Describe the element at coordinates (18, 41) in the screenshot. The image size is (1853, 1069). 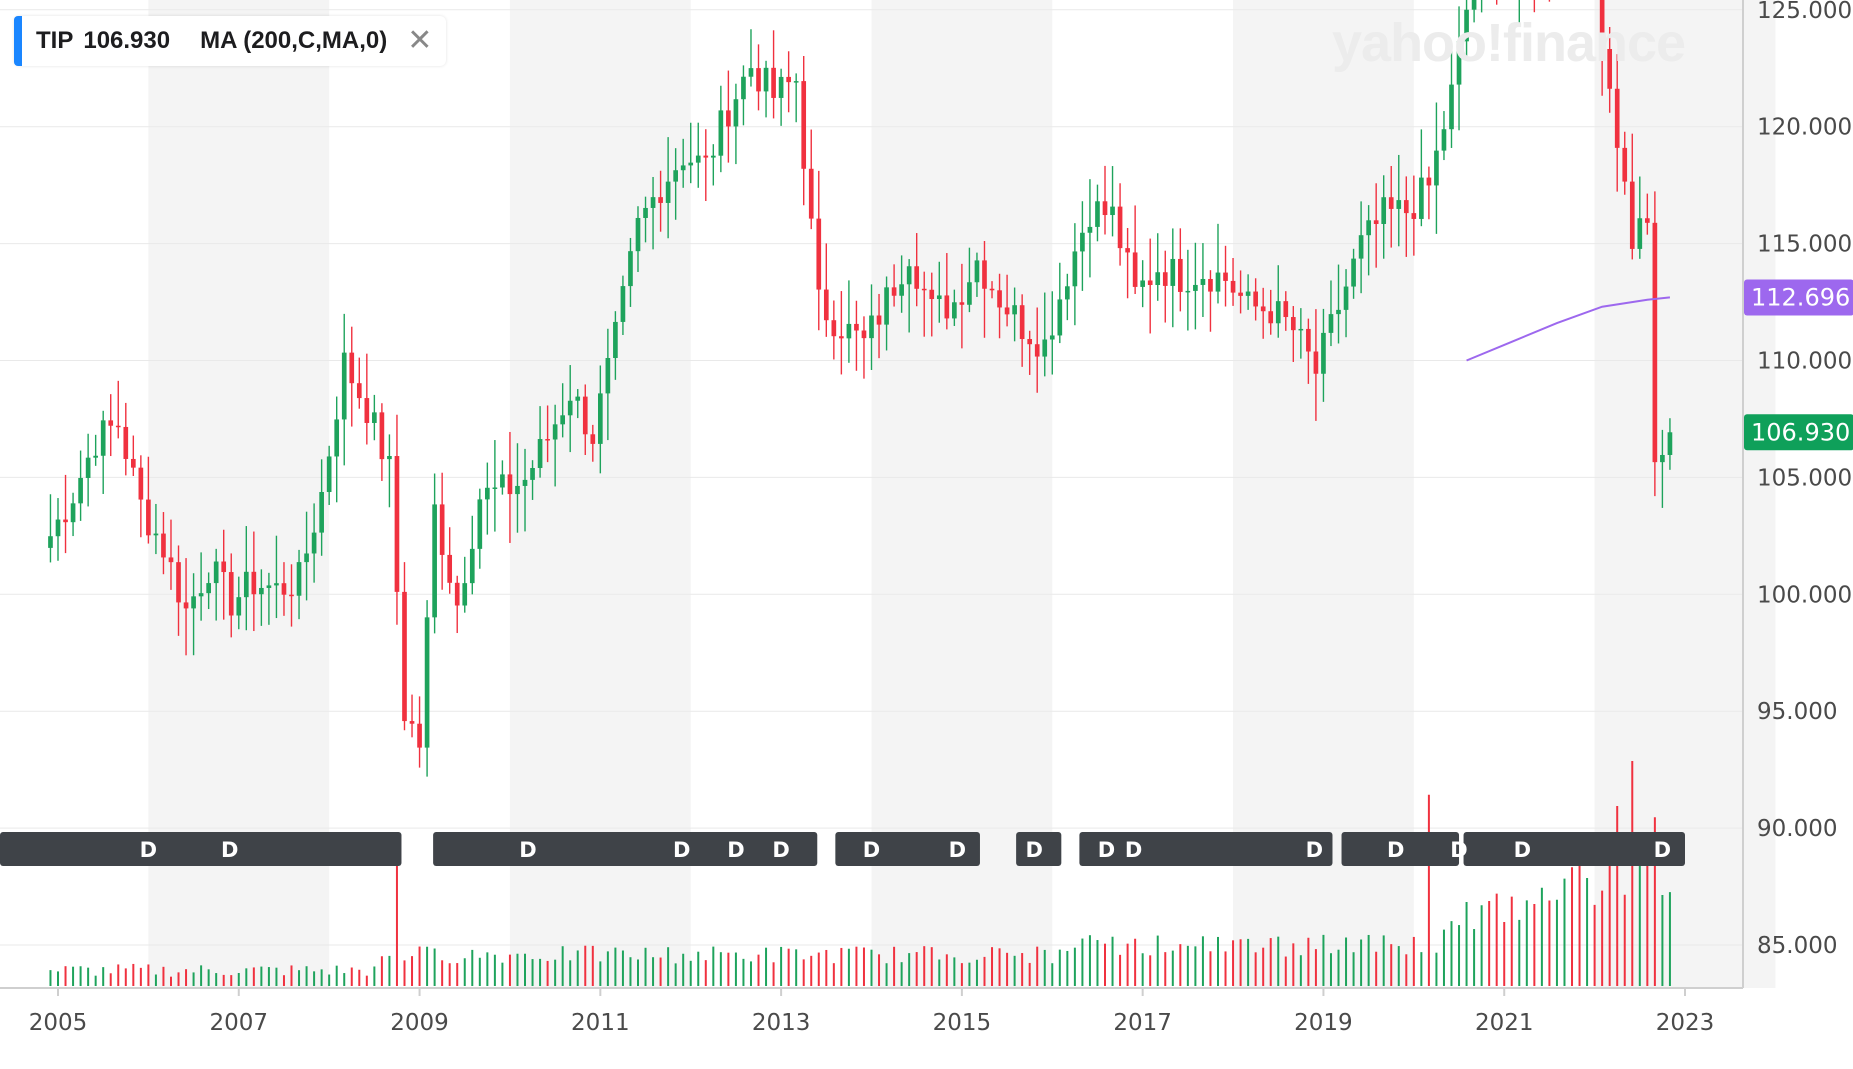
I see `legend-color-bar` at that location.